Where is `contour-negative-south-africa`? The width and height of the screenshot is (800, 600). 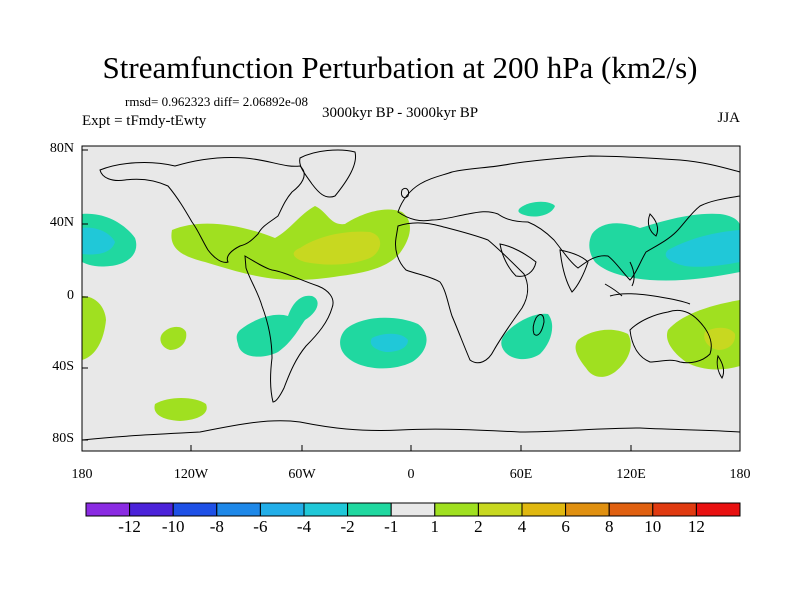 contour-negative-south-africa is located at coordinates (527, 336).